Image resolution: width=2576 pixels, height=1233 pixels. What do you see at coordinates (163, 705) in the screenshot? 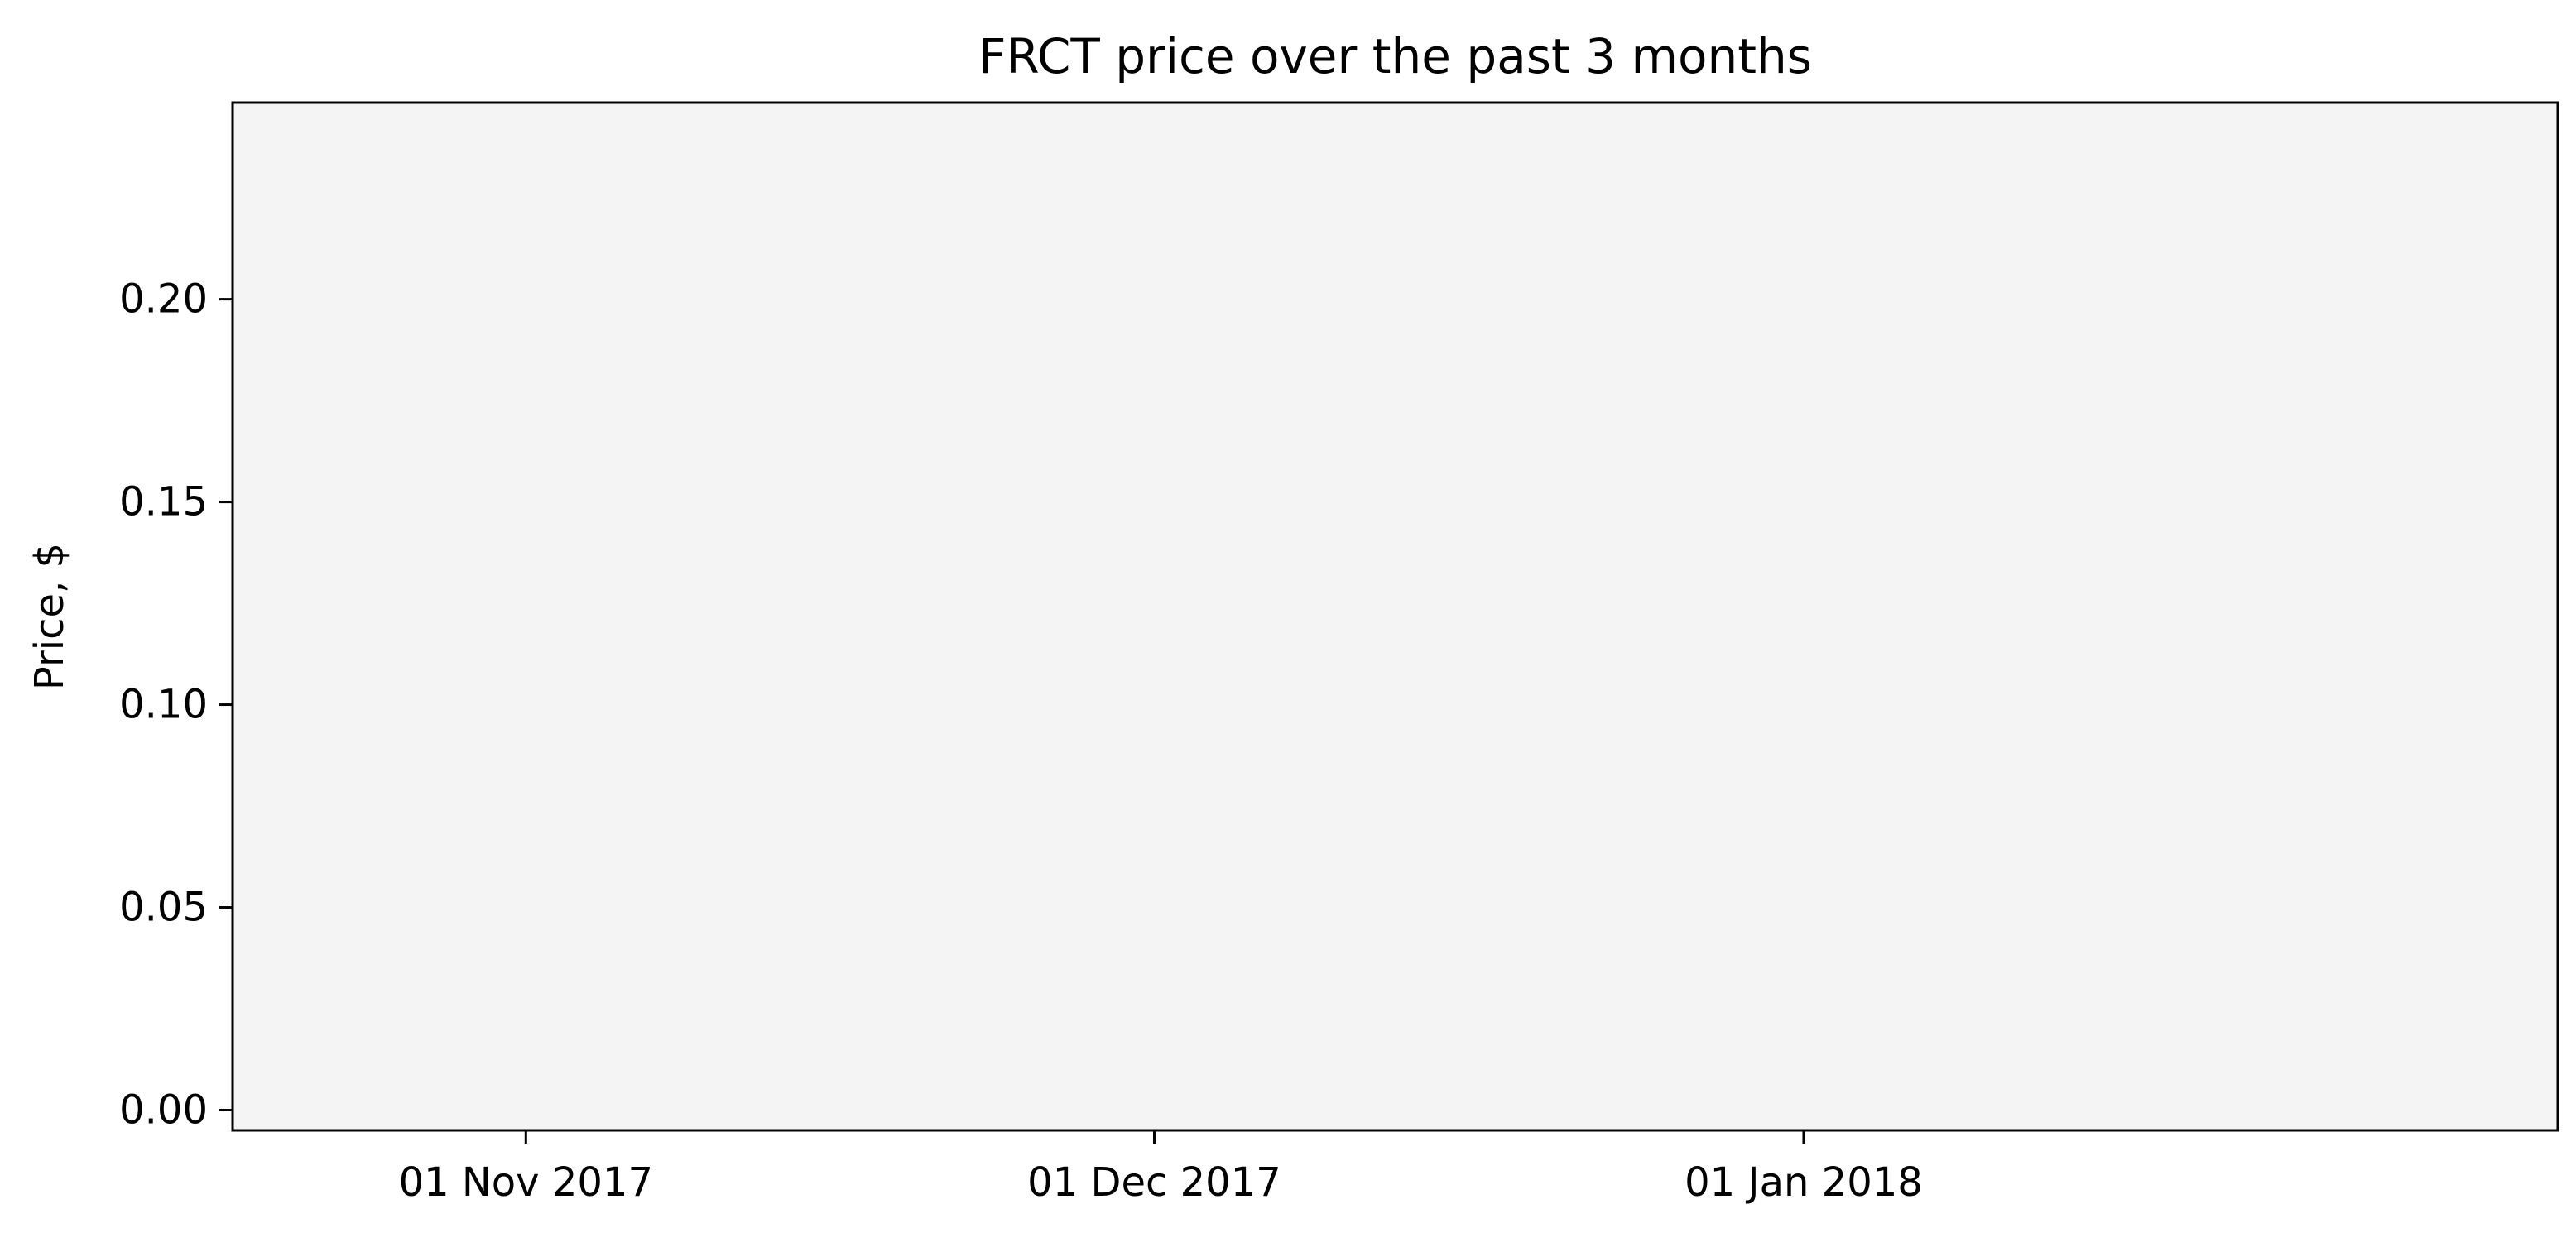
I see `y-tick-label: 0.10` at bounding box center [163, 705].